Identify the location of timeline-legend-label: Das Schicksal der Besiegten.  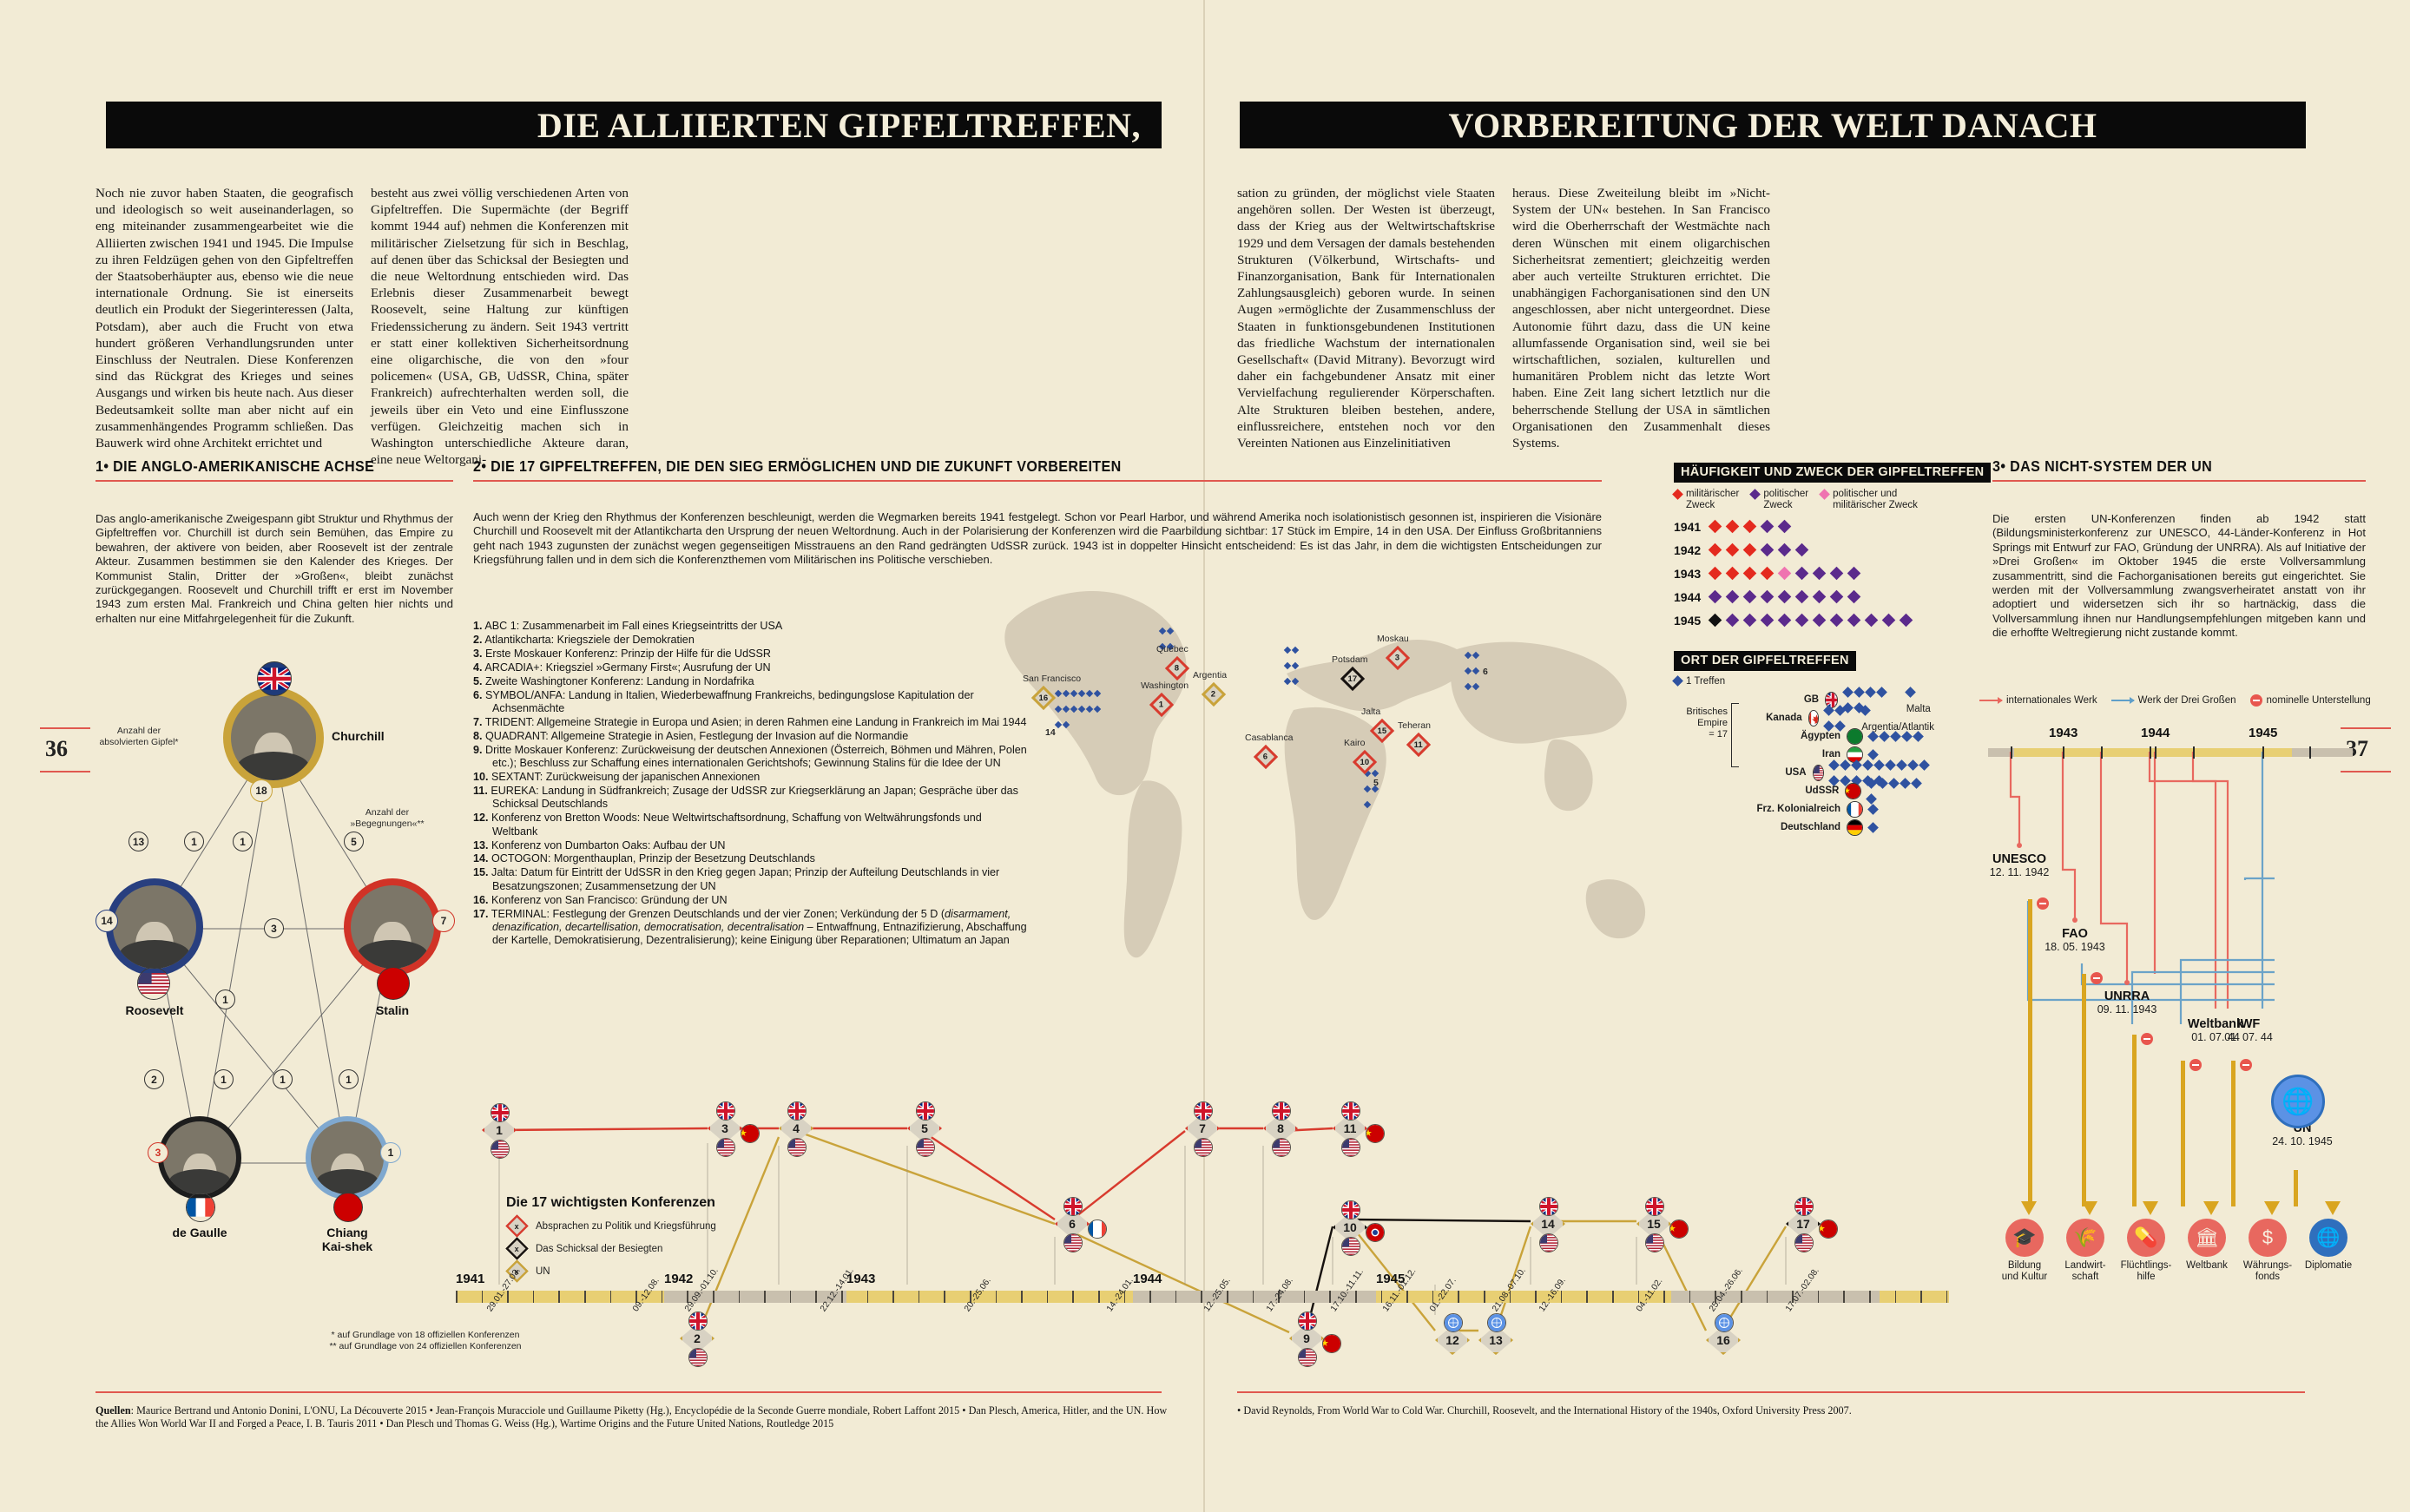
(599, 1248).